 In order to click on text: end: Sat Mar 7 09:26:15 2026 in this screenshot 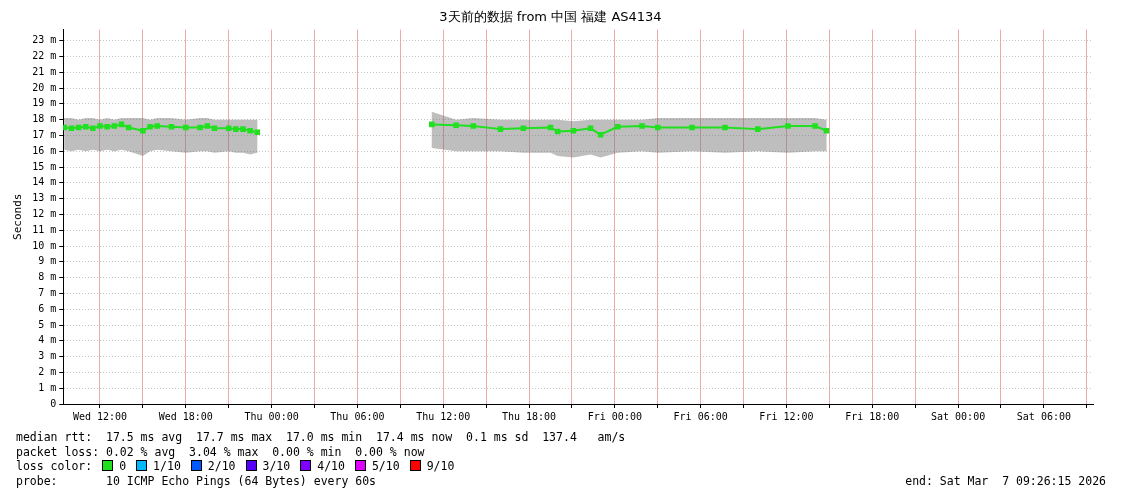, I will do `click(1005, 480)`.